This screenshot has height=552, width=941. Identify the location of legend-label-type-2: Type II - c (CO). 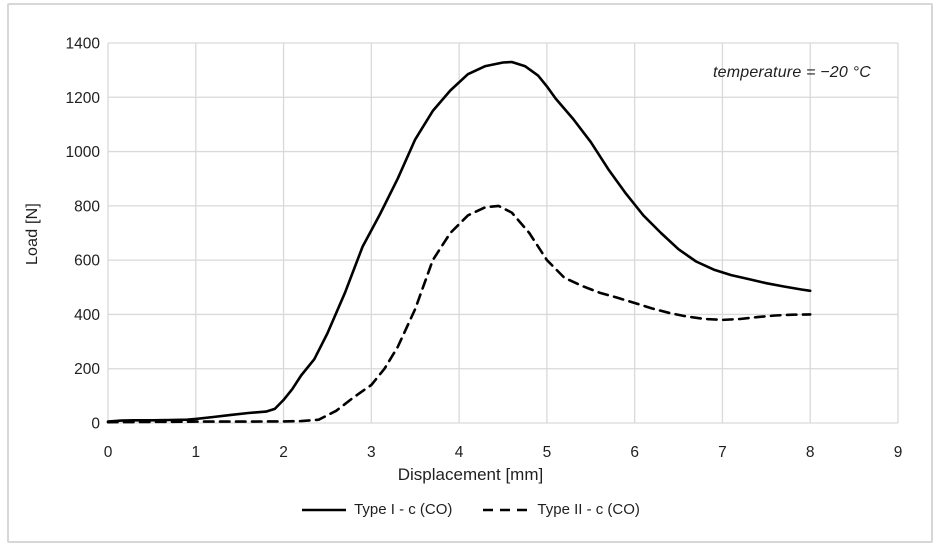
(588, 509).